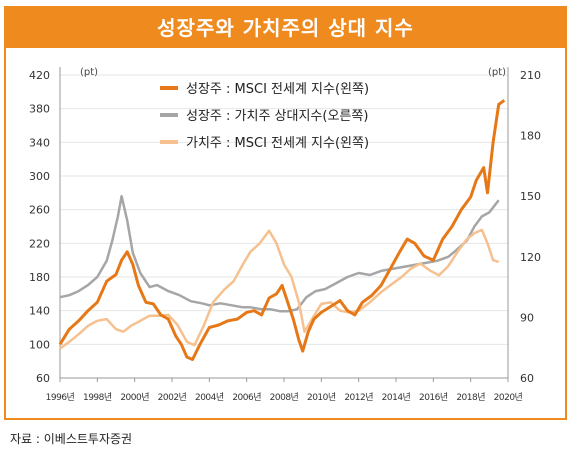  Describe the element at coordinates (39, 176) in the screenshot. I see `y-left-tick-label: 300` at that location.